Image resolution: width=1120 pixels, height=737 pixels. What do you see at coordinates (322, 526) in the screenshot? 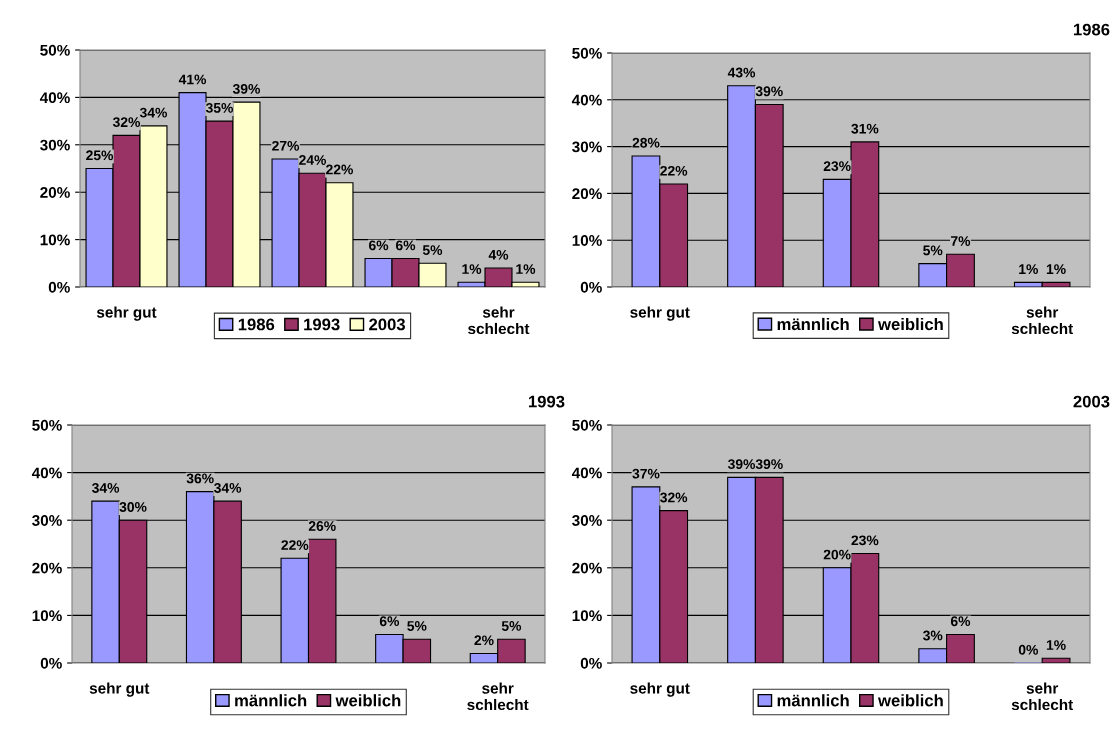
I see `data-label: 26%` at bounding box center [322, 526].